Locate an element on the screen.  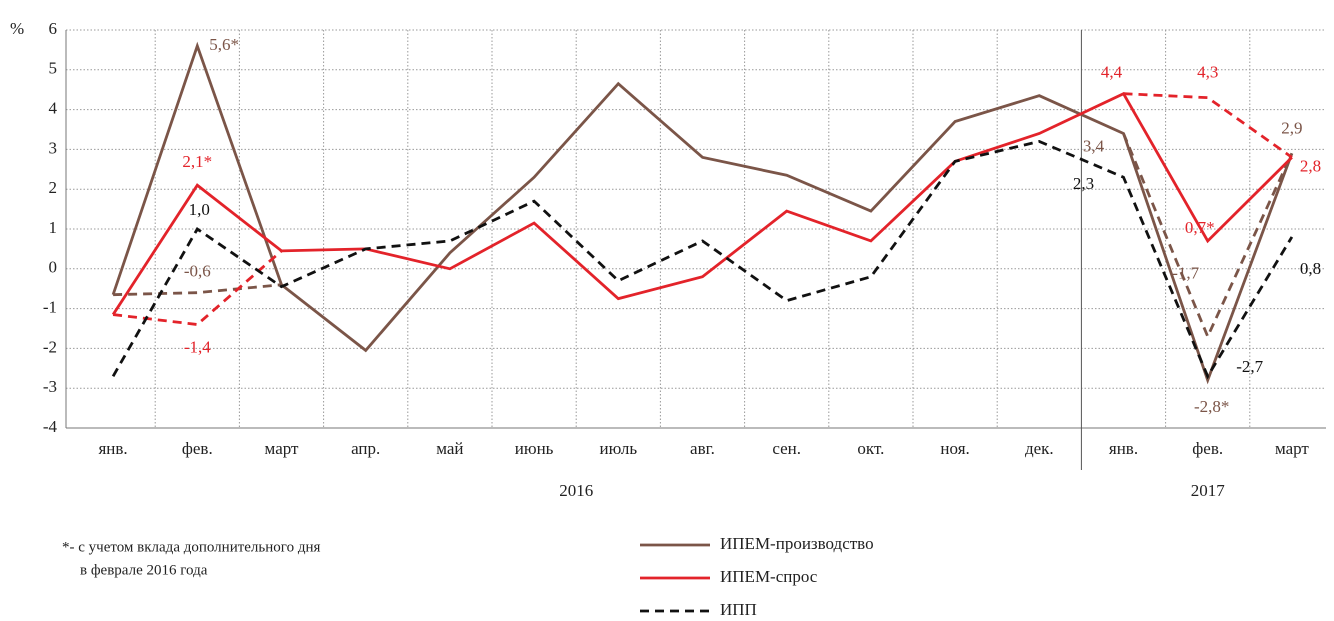
y-tick-label: 1 is located at coordinates (53, 227).